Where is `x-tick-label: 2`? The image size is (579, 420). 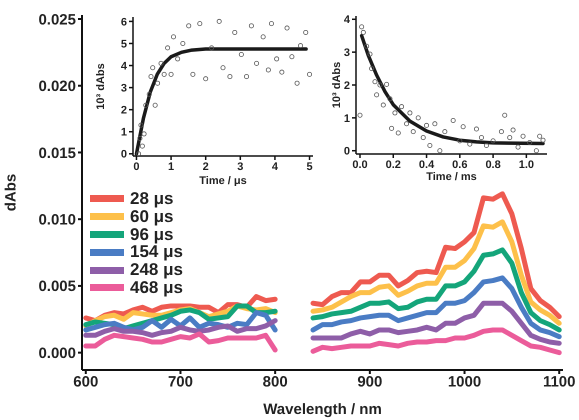 x-tick-label: 2 is located at coordinates (205, 166).